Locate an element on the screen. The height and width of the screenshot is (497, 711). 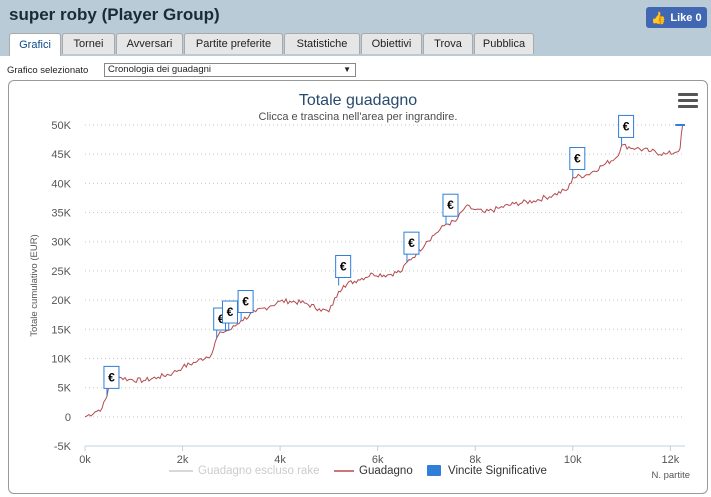
tab-partite-preferite: Partite preferite is located at coordinates (233, 43).